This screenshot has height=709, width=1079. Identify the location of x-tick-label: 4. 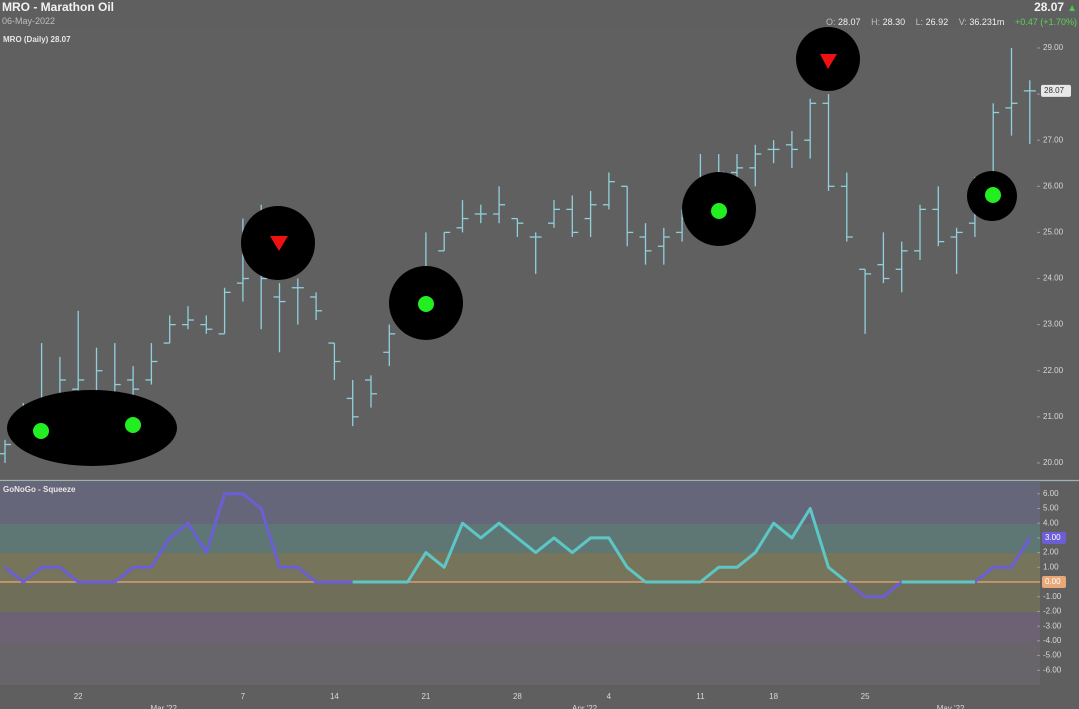
(609, 696).